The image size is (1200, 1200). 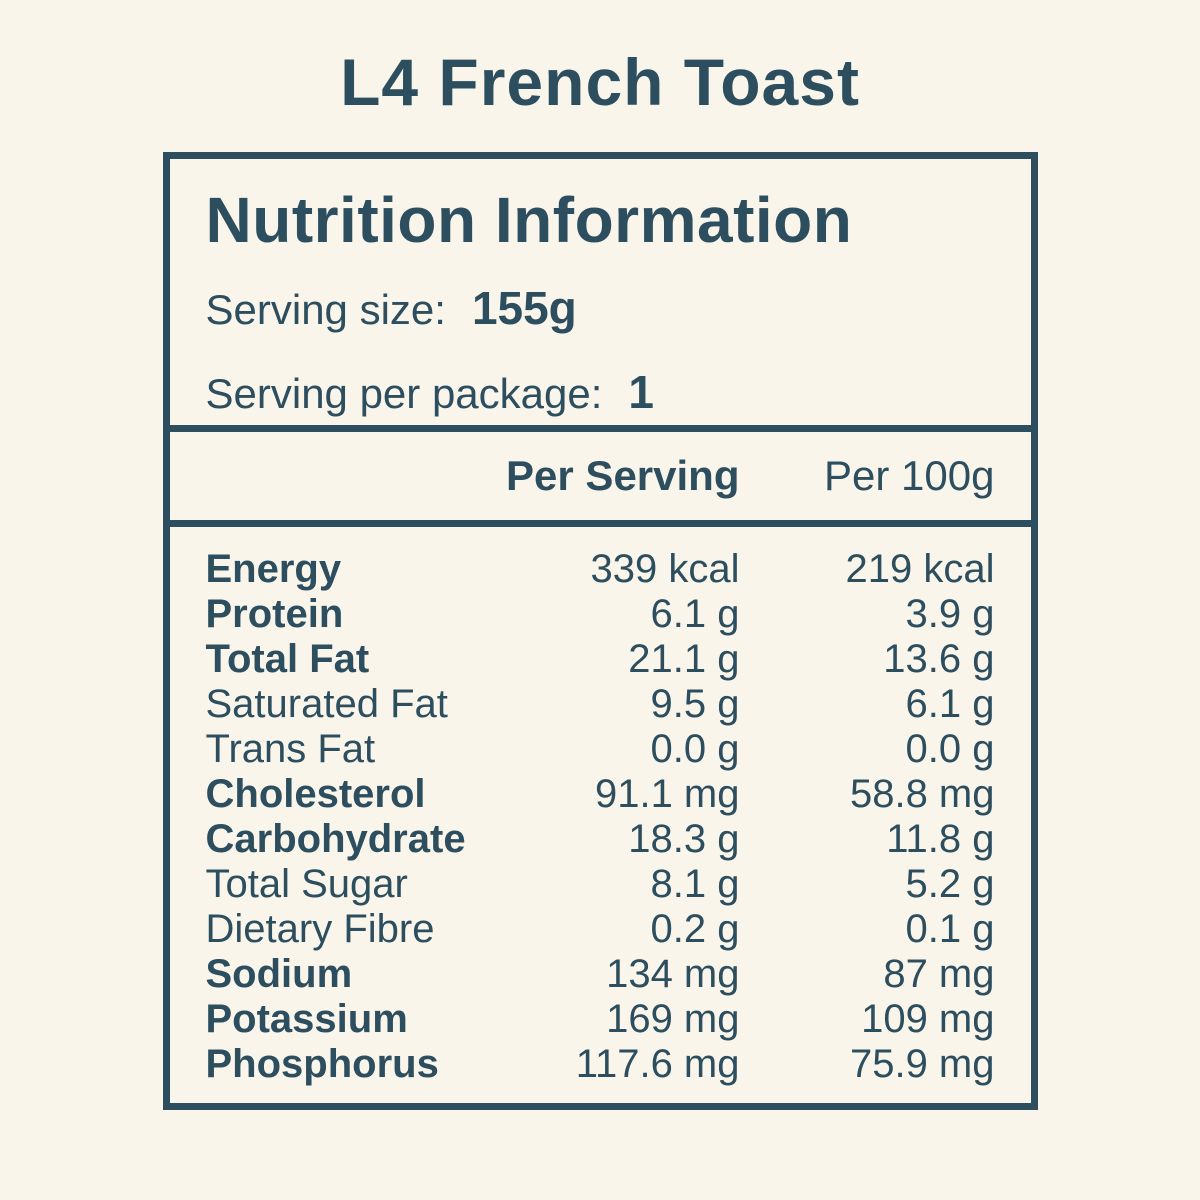 What do you see at coordinates (600, 308) in the screenshot?
I see `serving-size-row: Serving size: 155g` at bounding box center [600, 308].